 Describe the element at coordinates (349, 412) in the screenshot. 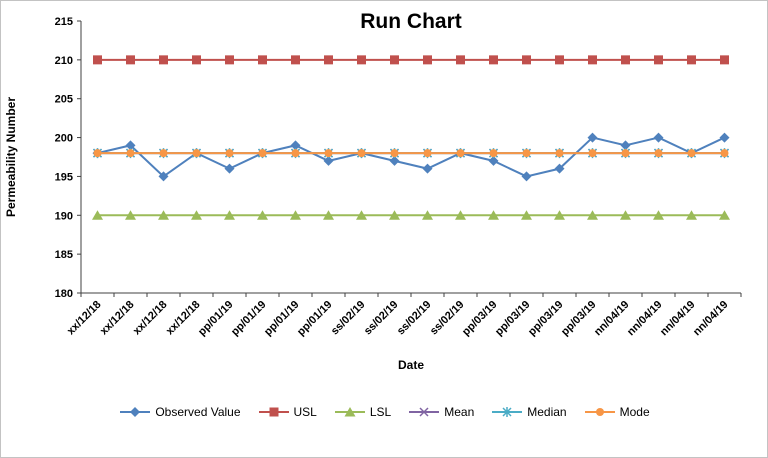

I see `triangle-marker-icon` at that location.